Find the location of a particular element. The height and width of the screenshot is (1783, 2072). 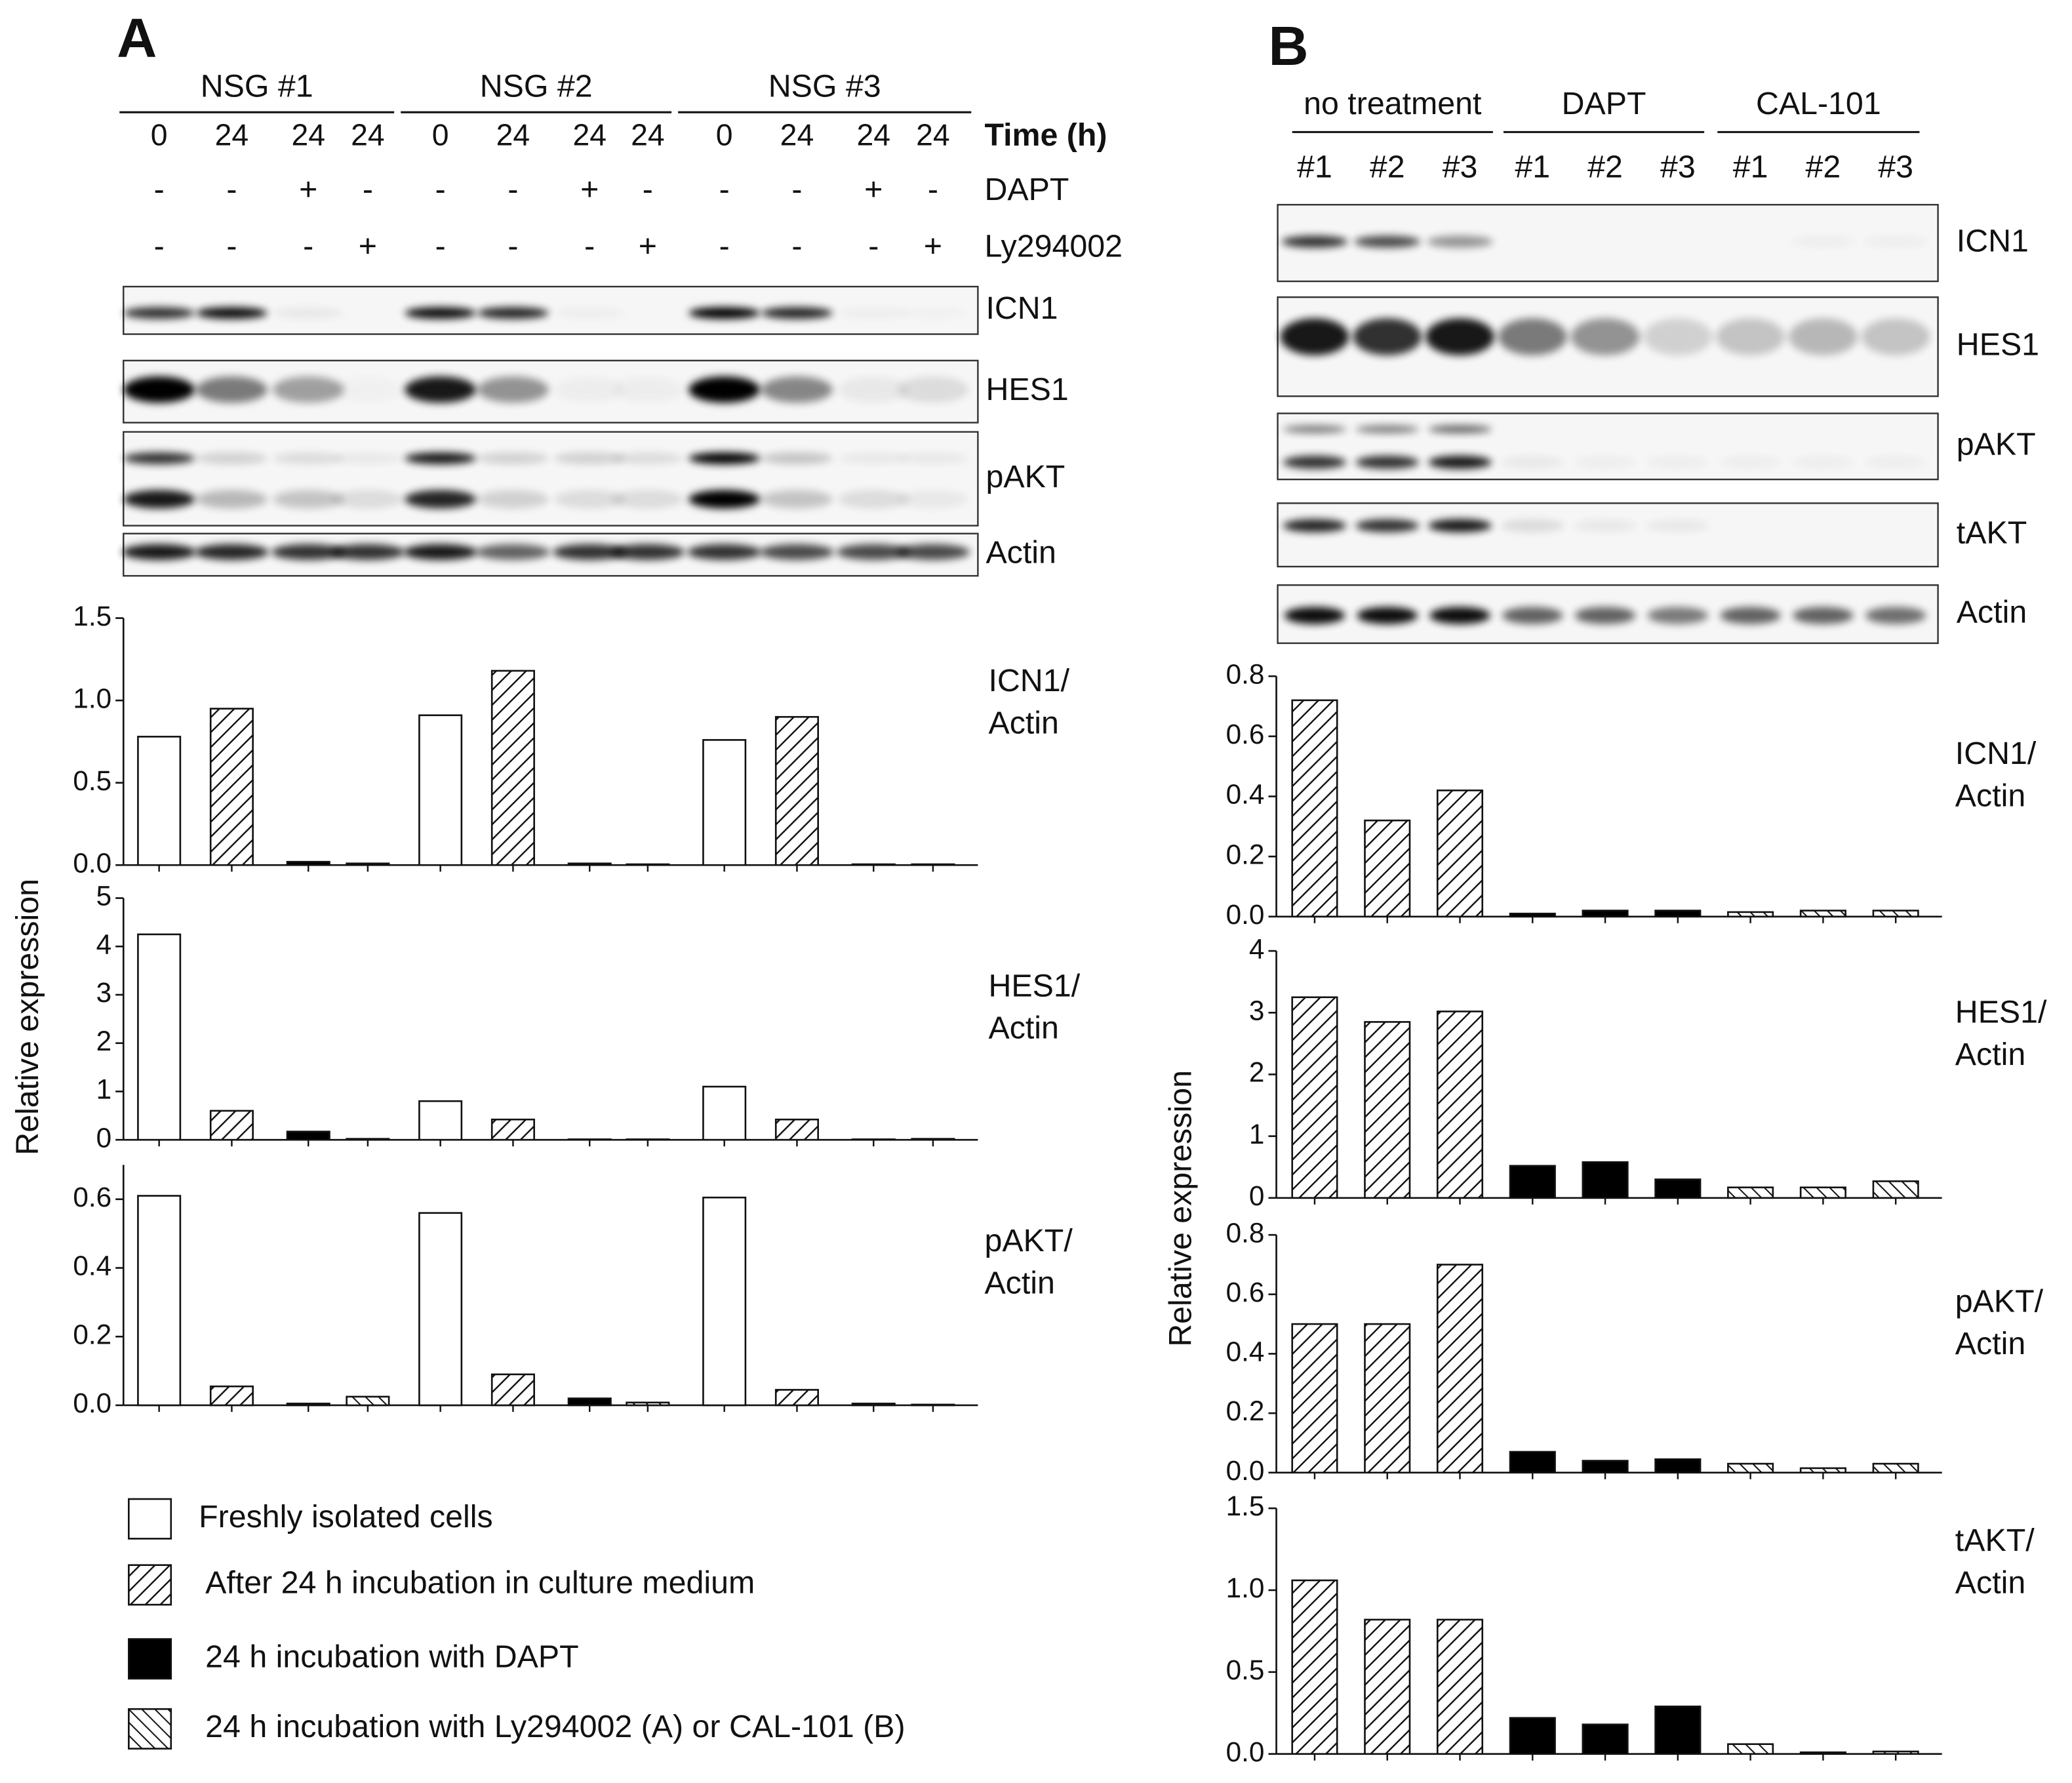

y-tick-label: 5 is located at coordinates (104, 896).